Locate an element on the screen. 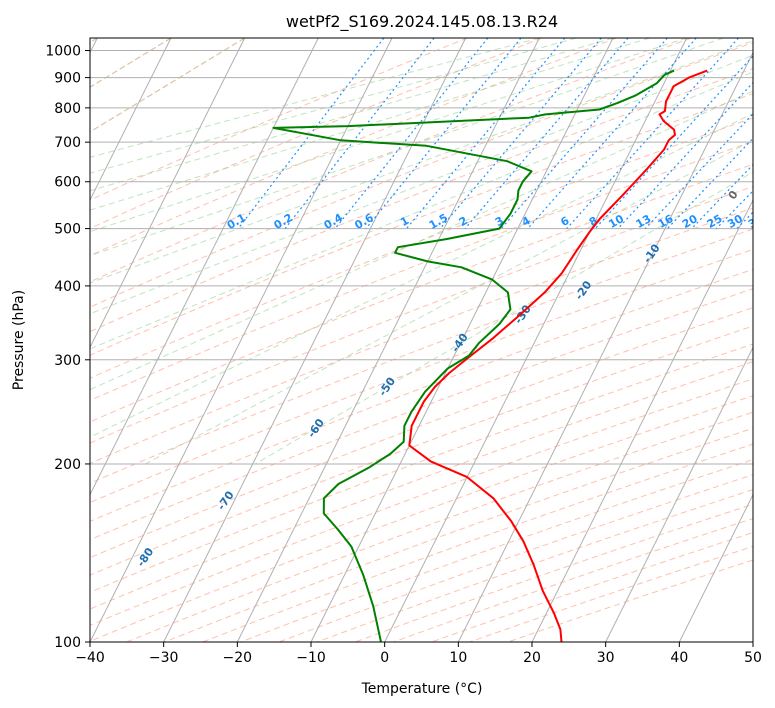 This screenshot has width=775, height=708. x-tick-label: 40 is located at coordinates (679, 658).